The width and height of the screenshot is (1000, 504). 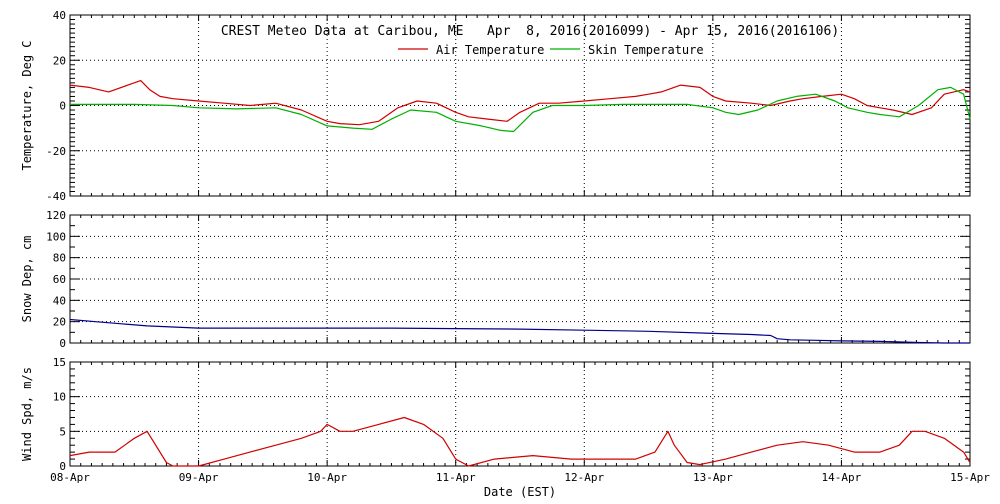 What do you see at coordinates (27, 414) in the screenshot?
I see `y-axis-title: Wind Spd, m/s` at bounding box center [27, 414].